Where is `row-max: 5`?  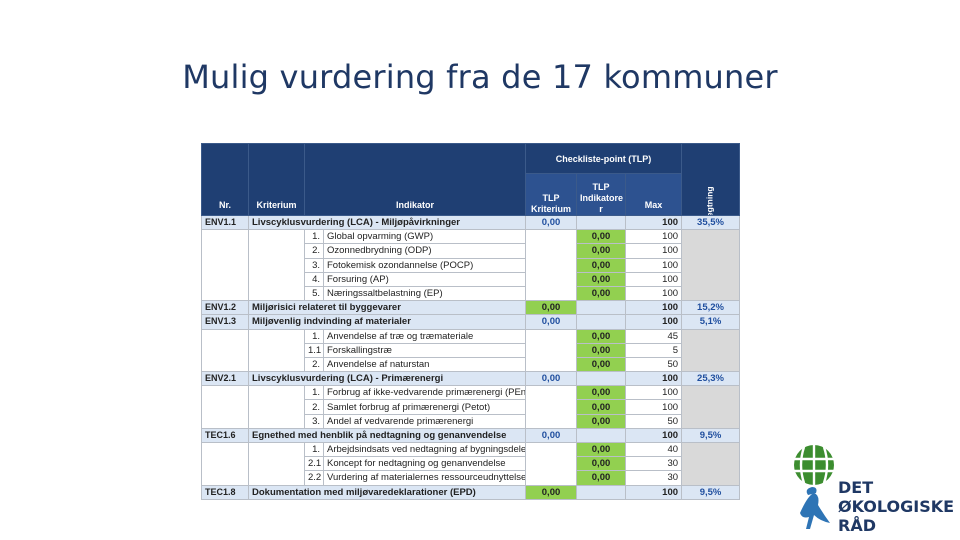 row-max: 5 is located at coordinates (654, 350).